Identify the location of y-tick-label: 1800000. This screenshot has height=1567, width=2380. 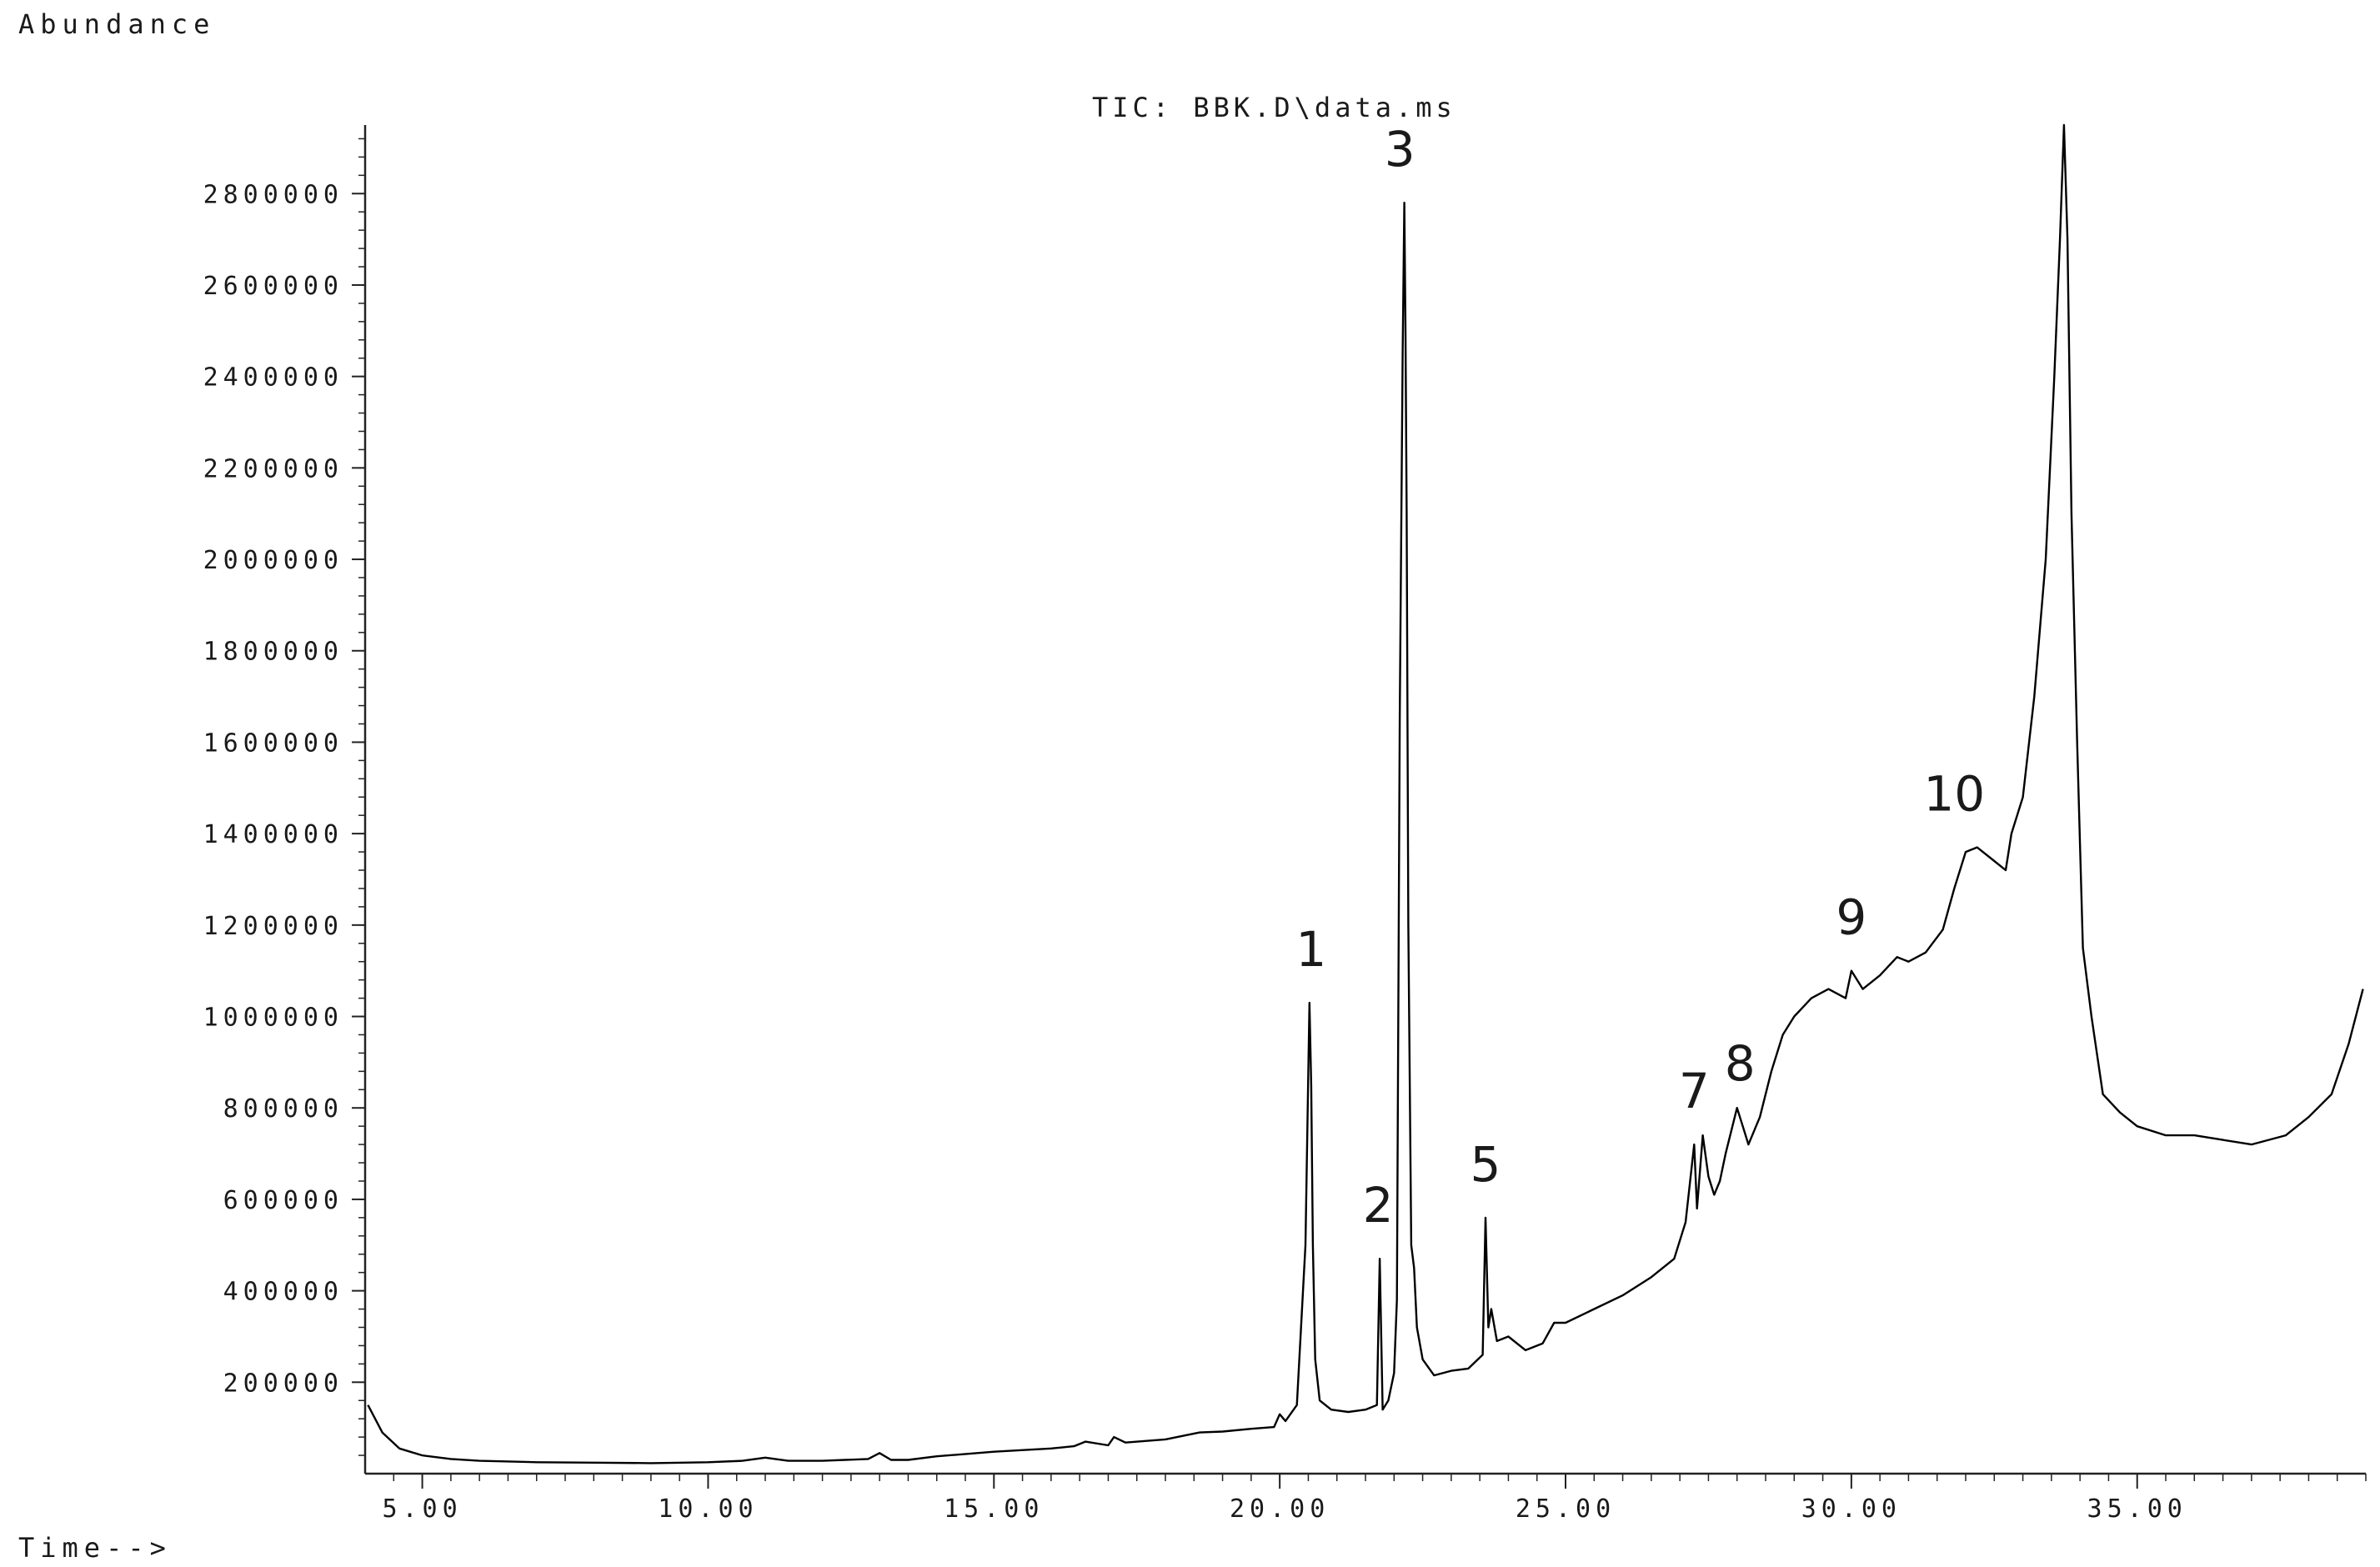
(273, 652).